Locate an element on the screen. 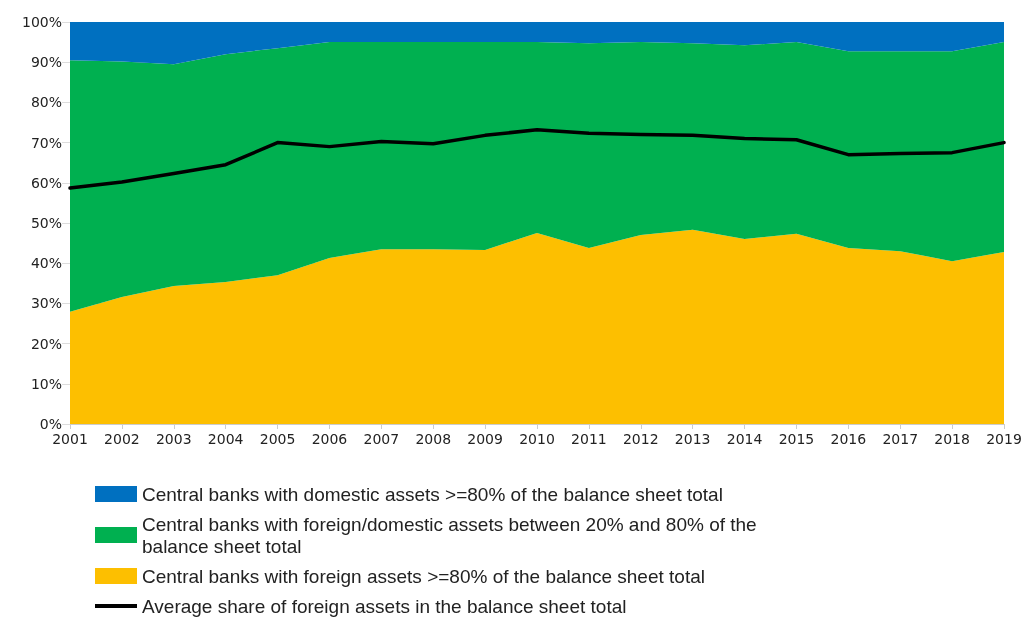 The image size is (1034, 635). x-tick-label: 2011 is located at coordinates (589, 439).